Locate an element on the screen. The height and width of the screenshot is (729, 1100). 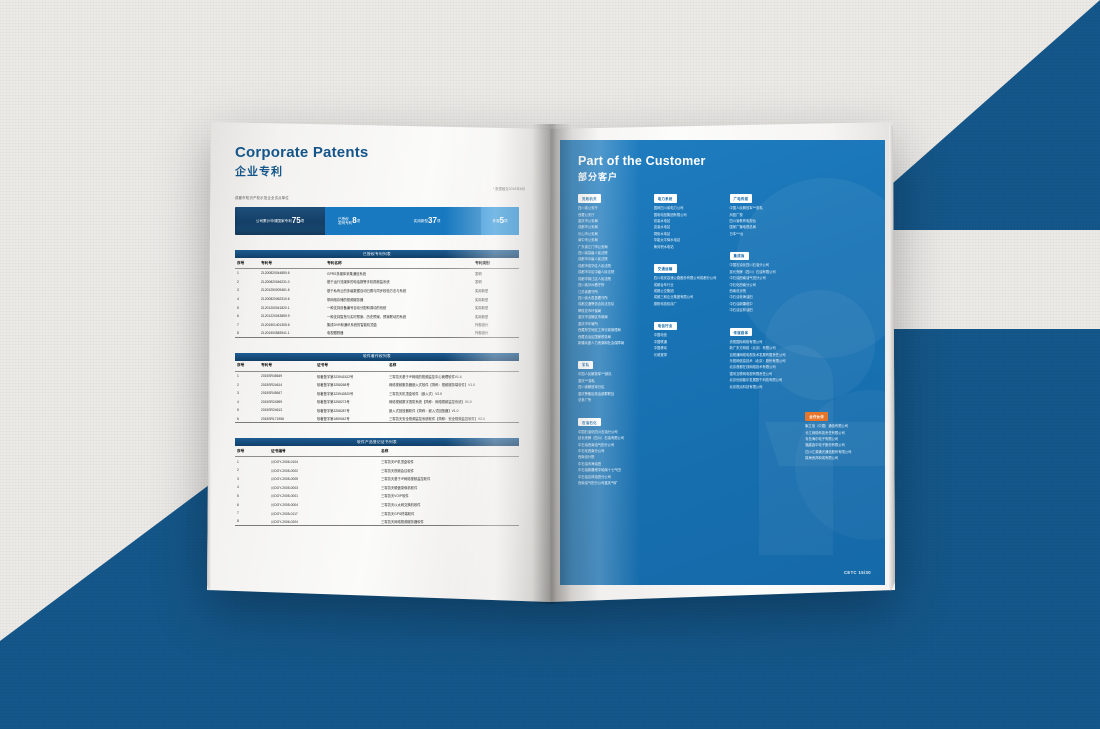
stat-value-utility: 37 is located at coordinates (432, 220).